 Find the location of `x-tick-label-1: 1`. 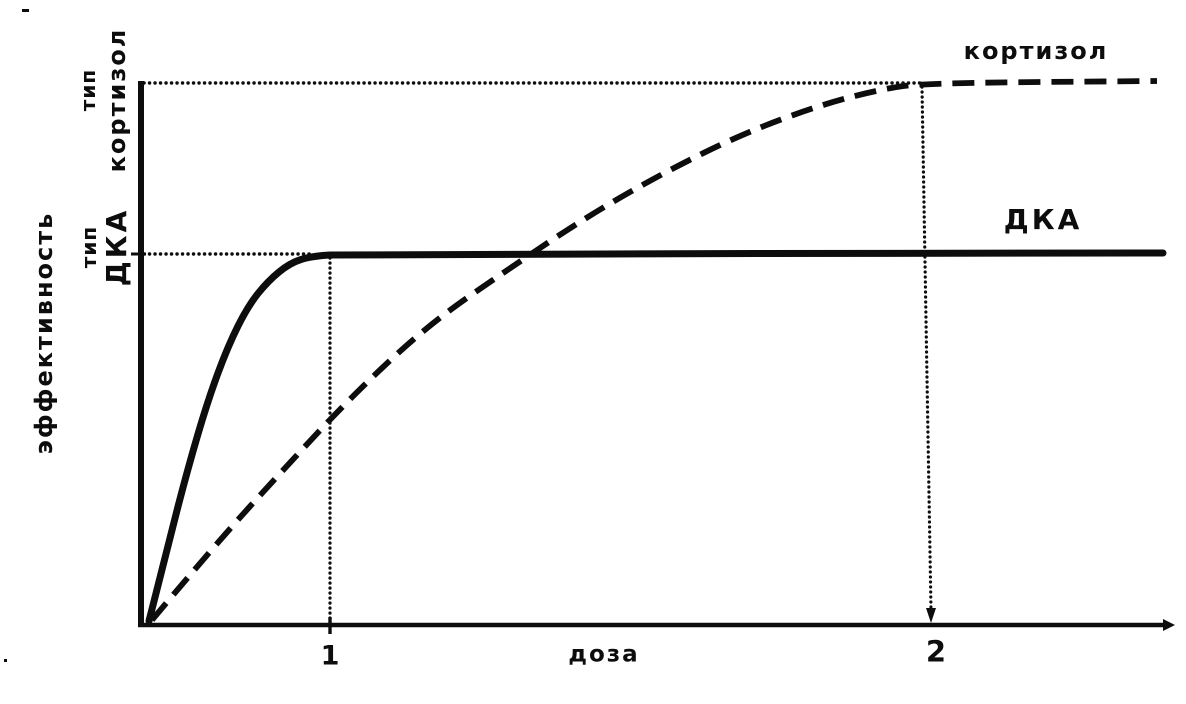

x-tick-label-1: 1 is located at coordinates (330, 656).